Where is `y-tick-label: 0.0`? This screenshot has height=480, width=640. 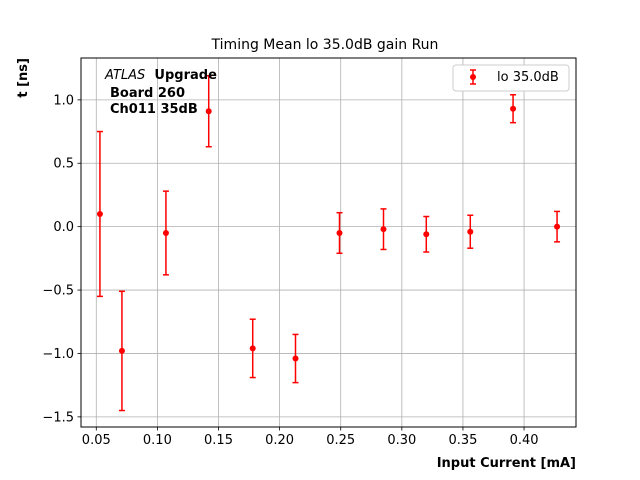 y-tick-label: 0.0 is located at coordinates (63, 227).